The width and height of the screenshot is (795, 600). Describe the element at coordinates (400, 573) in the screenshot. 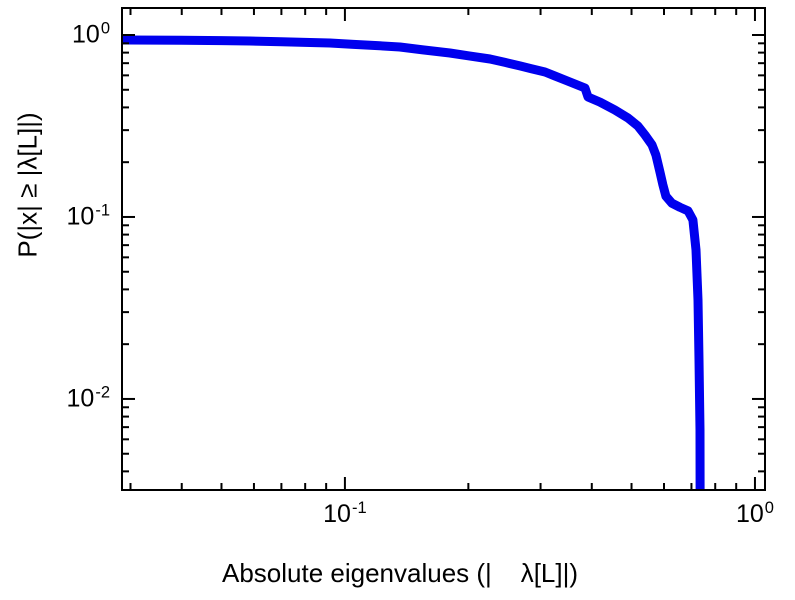

I see `x-axis-label: Absolute eigenvalues (| λ[L]|)` at that location.